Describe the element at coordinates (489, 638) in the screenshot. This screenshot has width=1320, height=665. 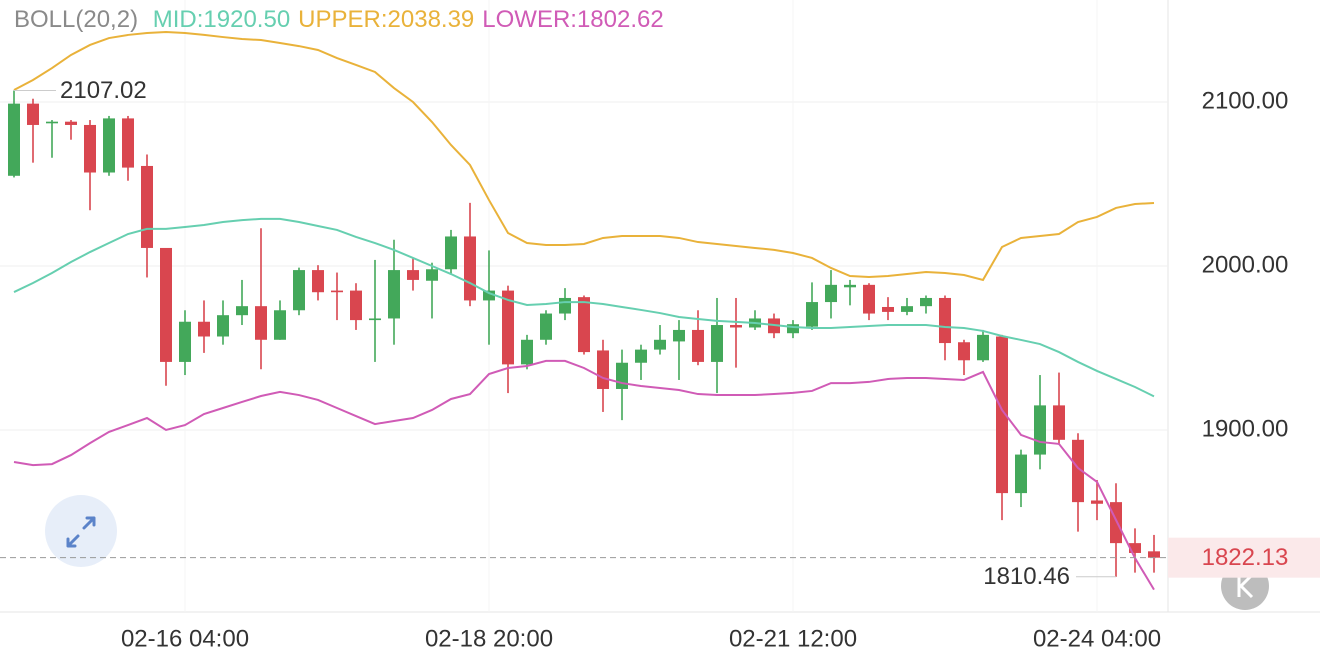
I see `x-tick-label: 02-18 20:00` at that location.